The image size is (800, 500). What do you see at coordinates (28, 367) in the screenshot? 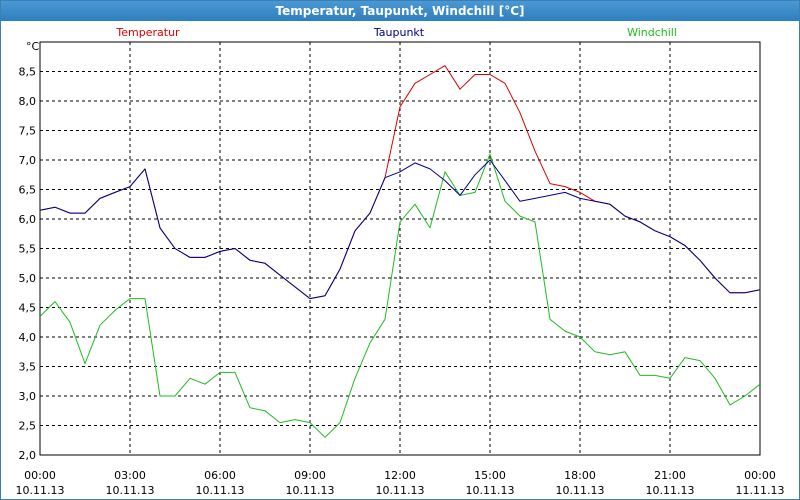
I see `y-tick-label: 3,5` at bounding box center [28, 367].